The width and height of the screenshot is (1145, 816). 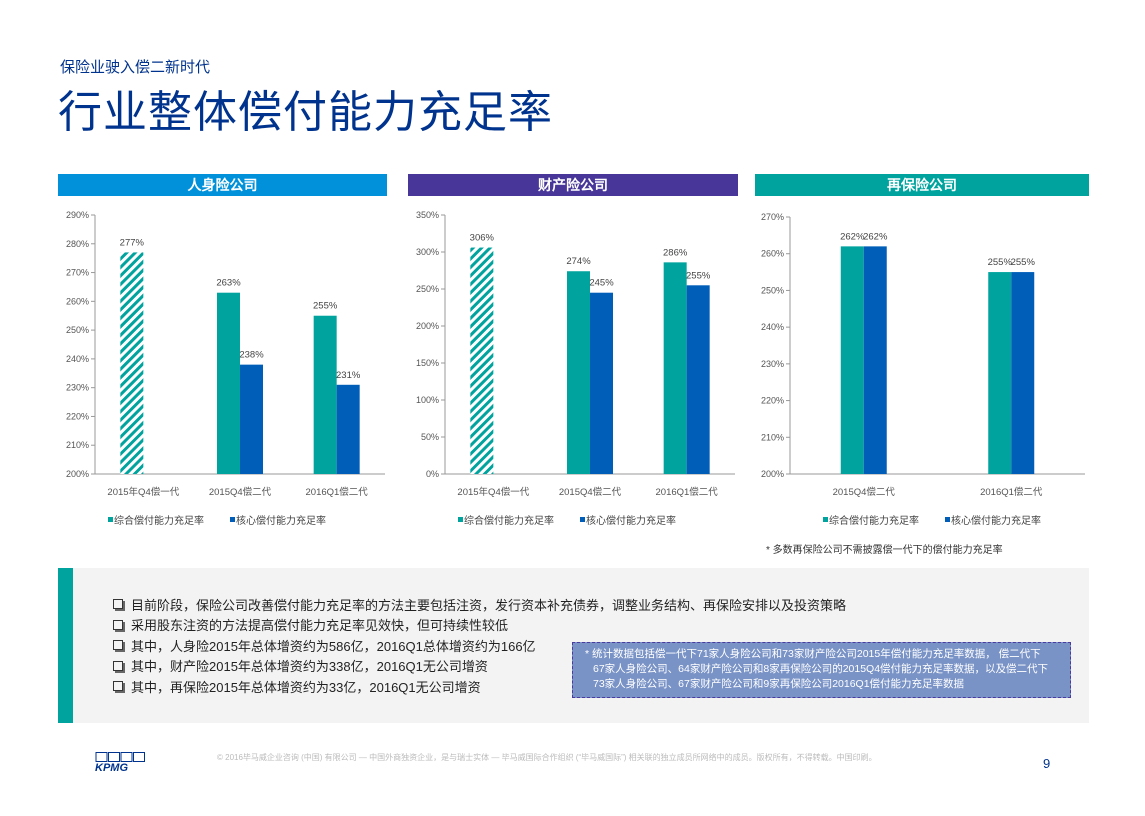 What do you see at coordinates (77, 244) in the screenshot?
I see `y-tick-label: 280%` at bounding box center [77, 244].